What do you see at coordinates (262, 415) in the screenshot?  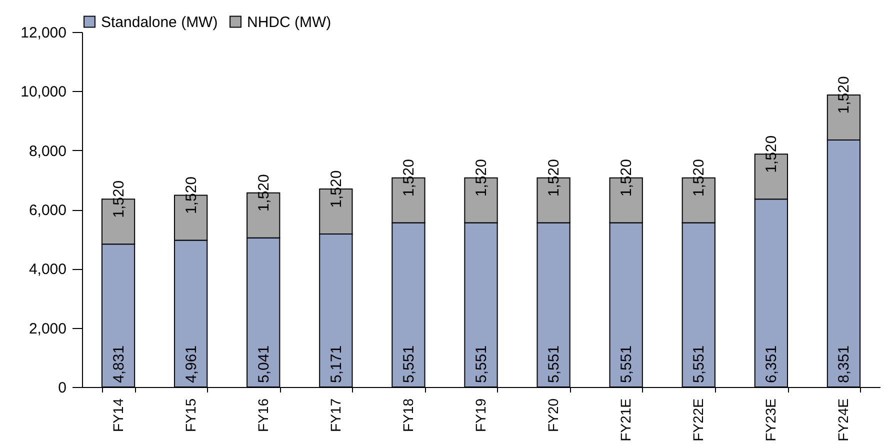 I see `x-tick-label: FY16` at bounding box center [262, 415].